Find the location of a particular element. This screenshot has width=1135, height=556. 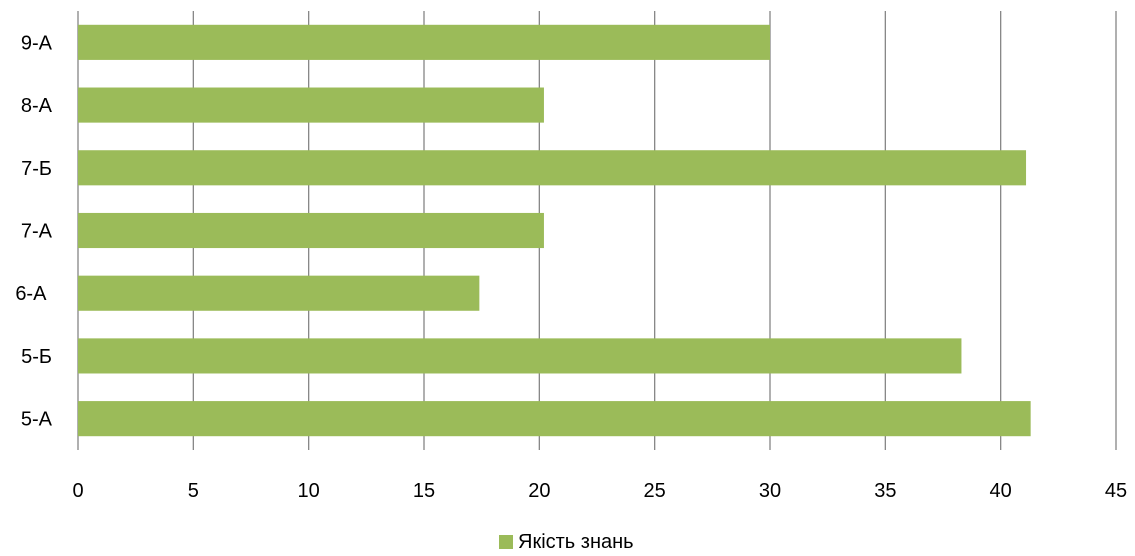

y-category-label: 5-А is located at coordinates (37, 420).